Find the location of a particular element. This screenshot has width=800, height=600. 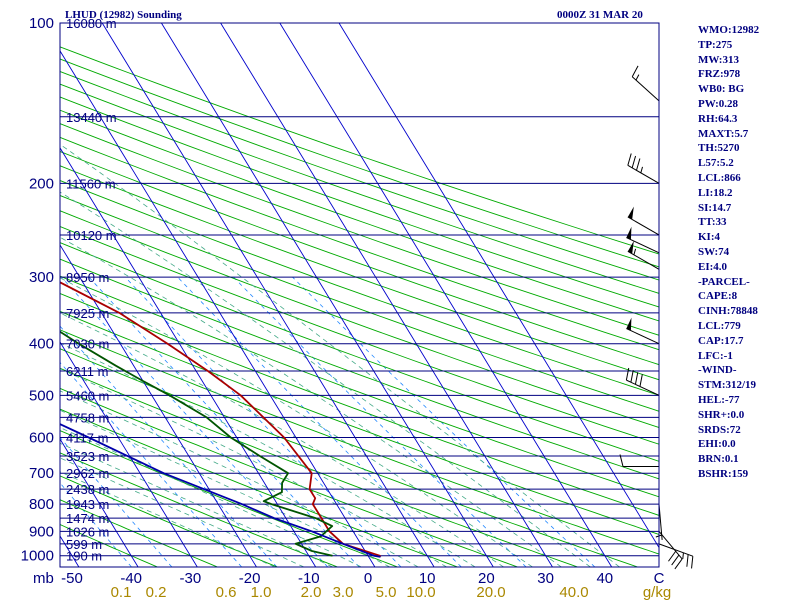

stat-item: -PARCEL- is located at coordinates (724, 281).